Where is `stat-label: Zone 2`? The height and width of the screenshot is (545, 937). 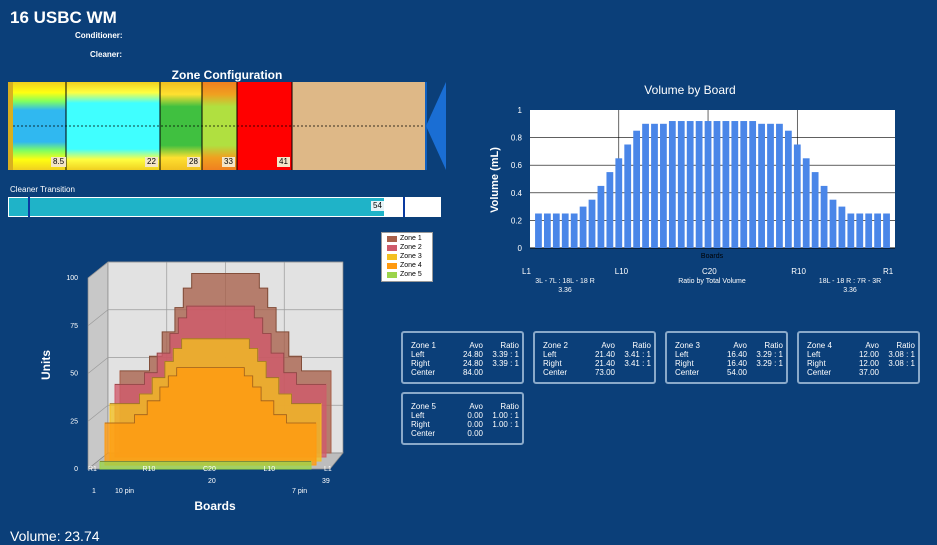 stat-label: Zone 2 is located at coordinates (555, 345).